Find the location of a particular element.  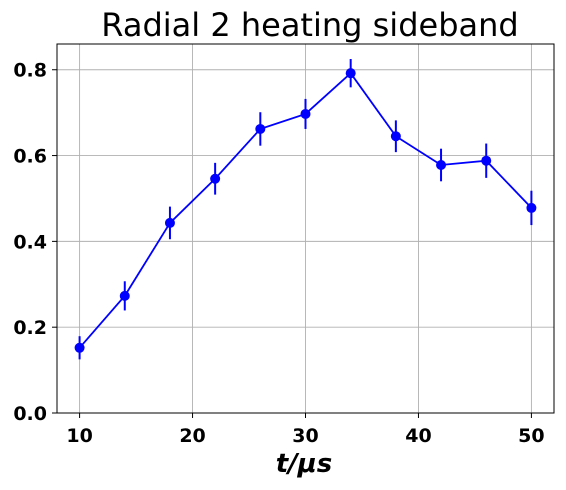

y-tick-label: 0.4 is located at coordinates (30, 242).